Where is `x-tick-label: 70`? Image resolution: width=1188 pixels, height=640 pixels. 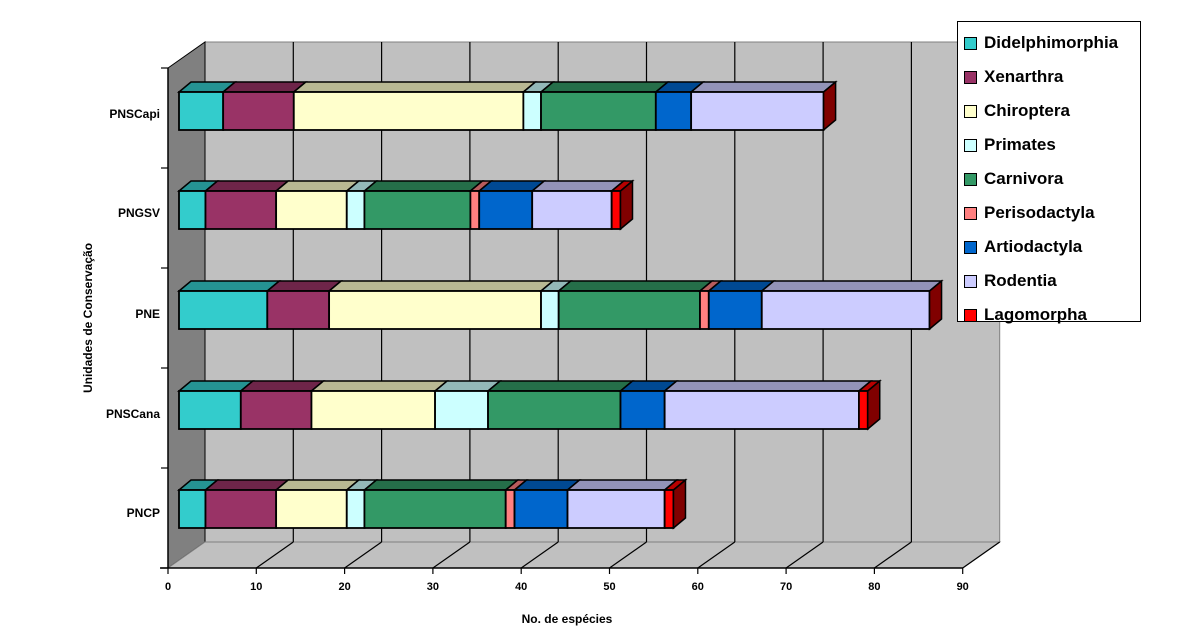
x-tick-label: 70 is located at coordinates (786, 587).